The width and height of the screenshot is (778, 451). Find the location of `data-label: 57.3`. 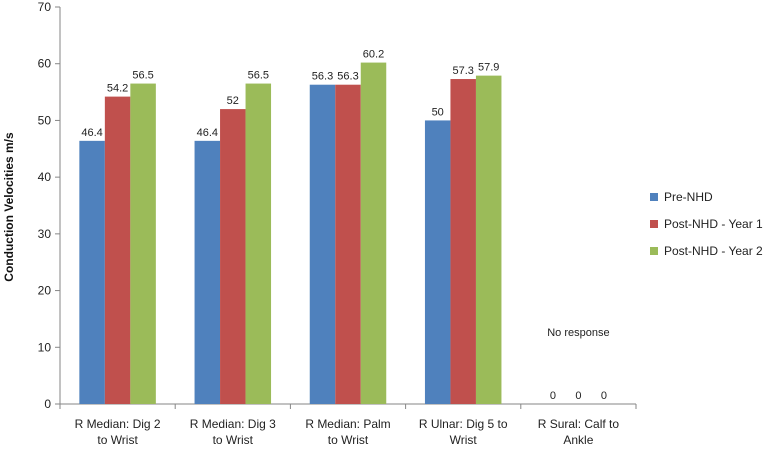

data-label: 57.3 is located at coordinates (462, 71).